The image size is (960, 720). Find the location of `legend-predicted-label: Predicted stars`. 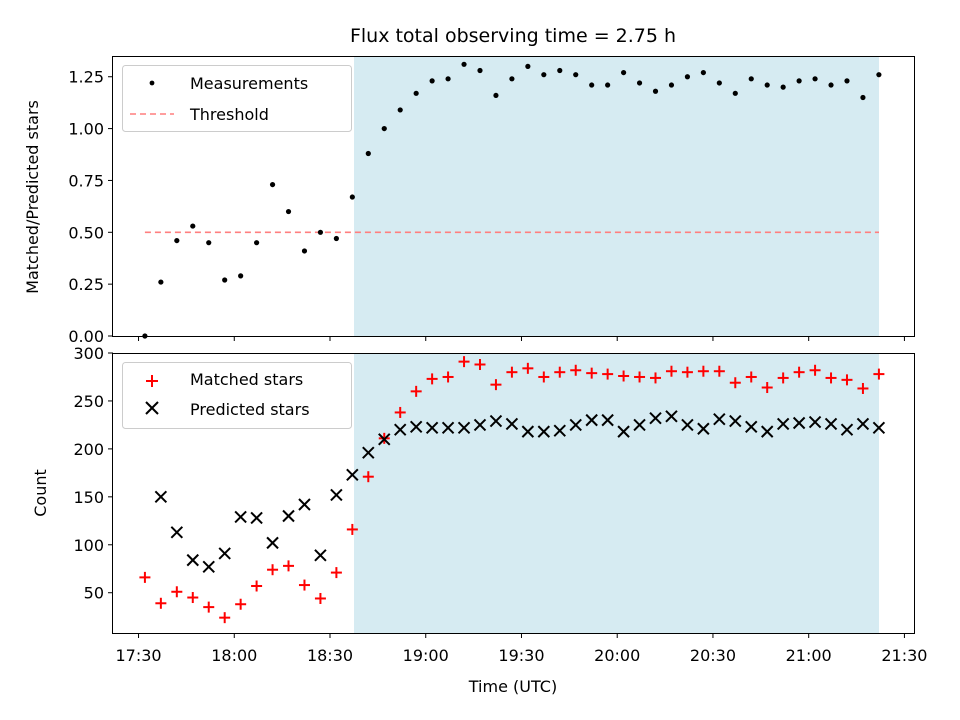

legend-predicted-label: Predicted stars is located at coordinates (250, 409).